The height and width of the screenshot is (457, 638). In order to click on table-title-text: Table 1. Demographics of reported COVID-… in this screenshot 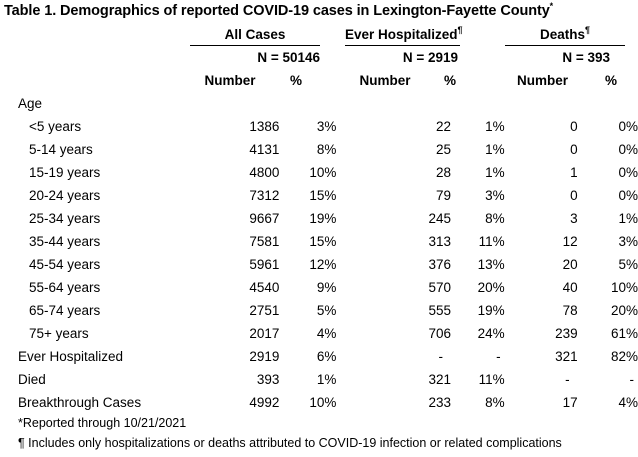, I will do `click(277, 11)`.